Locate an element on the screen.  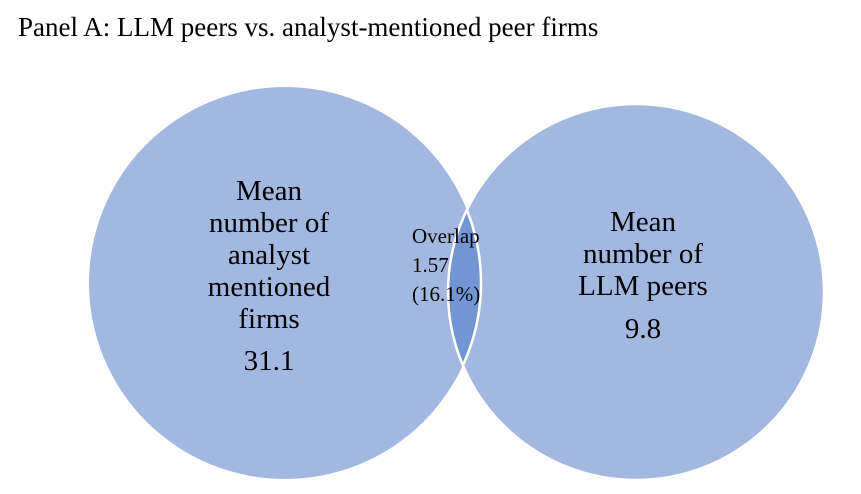
right-set-label: Mean number of LLM peers is located at coordinates (643, 254).